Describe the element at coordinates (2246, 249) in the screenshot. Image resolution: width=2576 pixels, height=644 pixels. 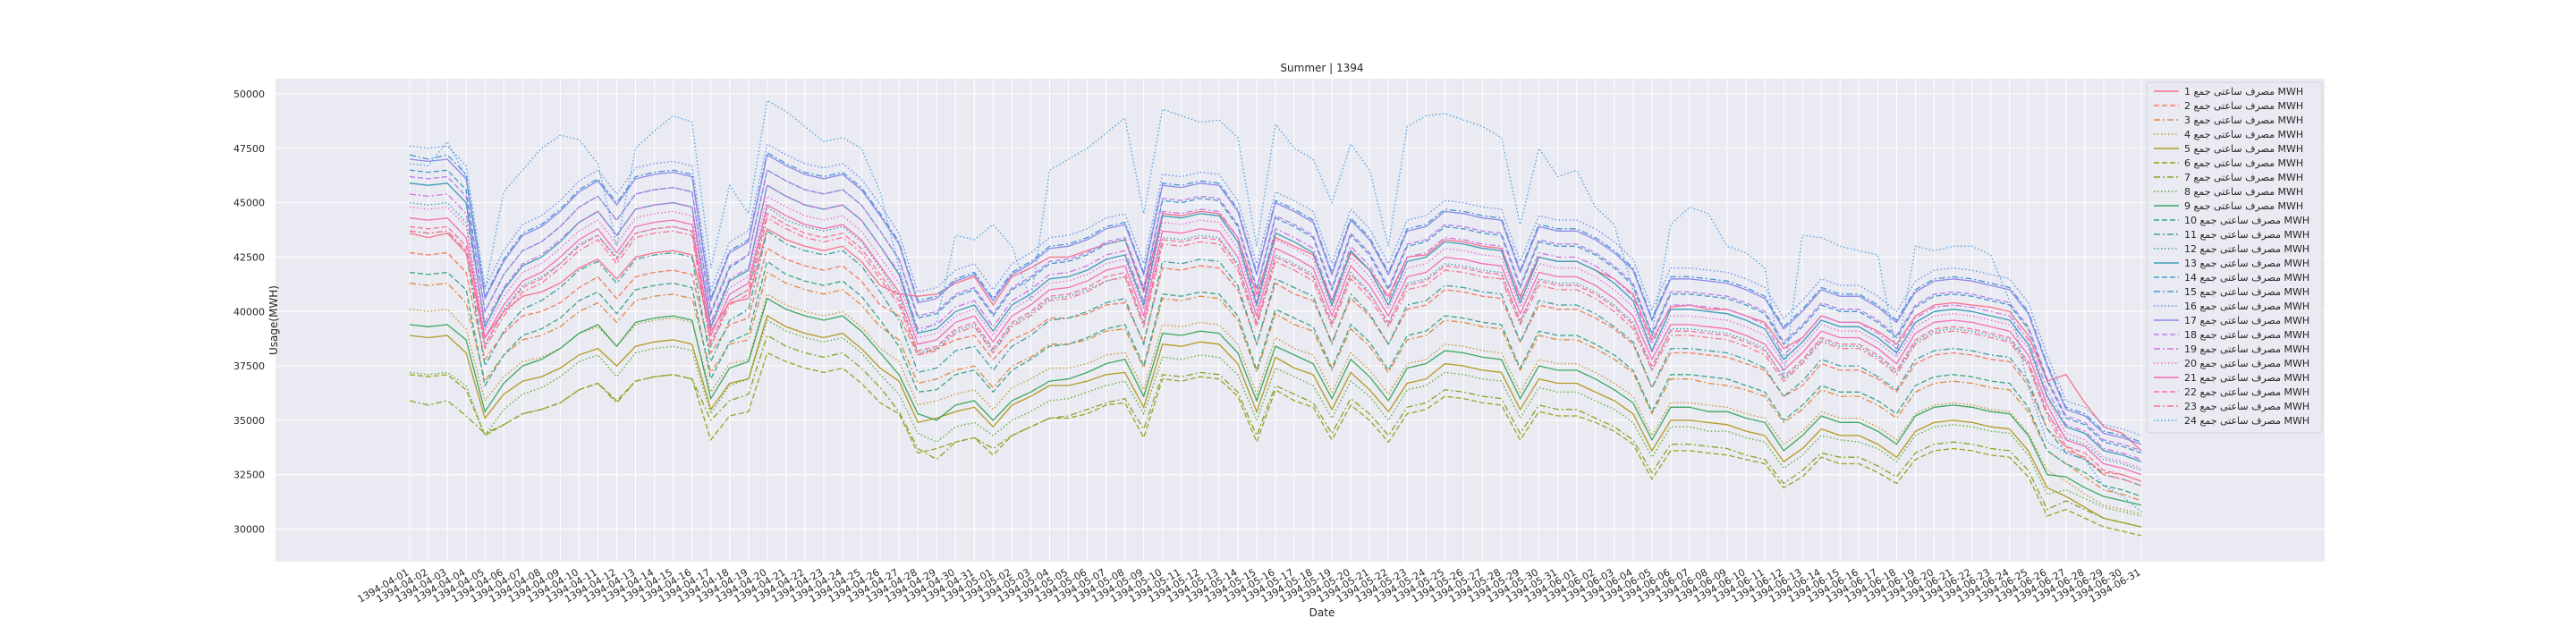
I see `legend-label: مصرف ساعتی جمع 12 MWH` at that location.